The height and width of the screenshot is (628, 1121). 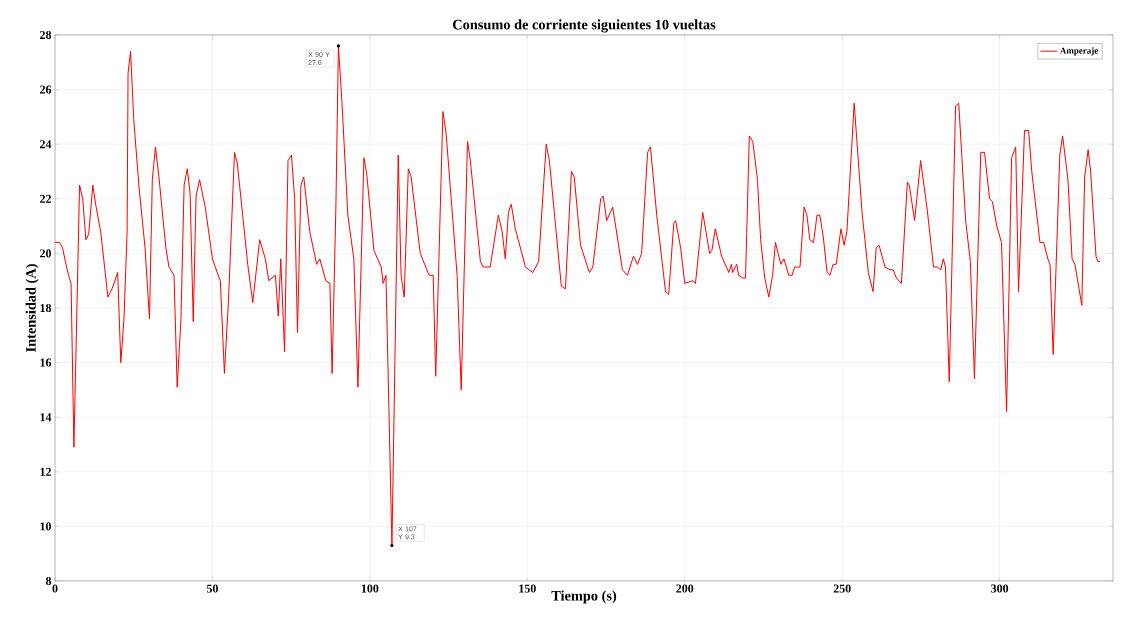 I want to click on chart-title: Consumo de corriente siguientes 10 vueltas, so click(x=584, y=26).